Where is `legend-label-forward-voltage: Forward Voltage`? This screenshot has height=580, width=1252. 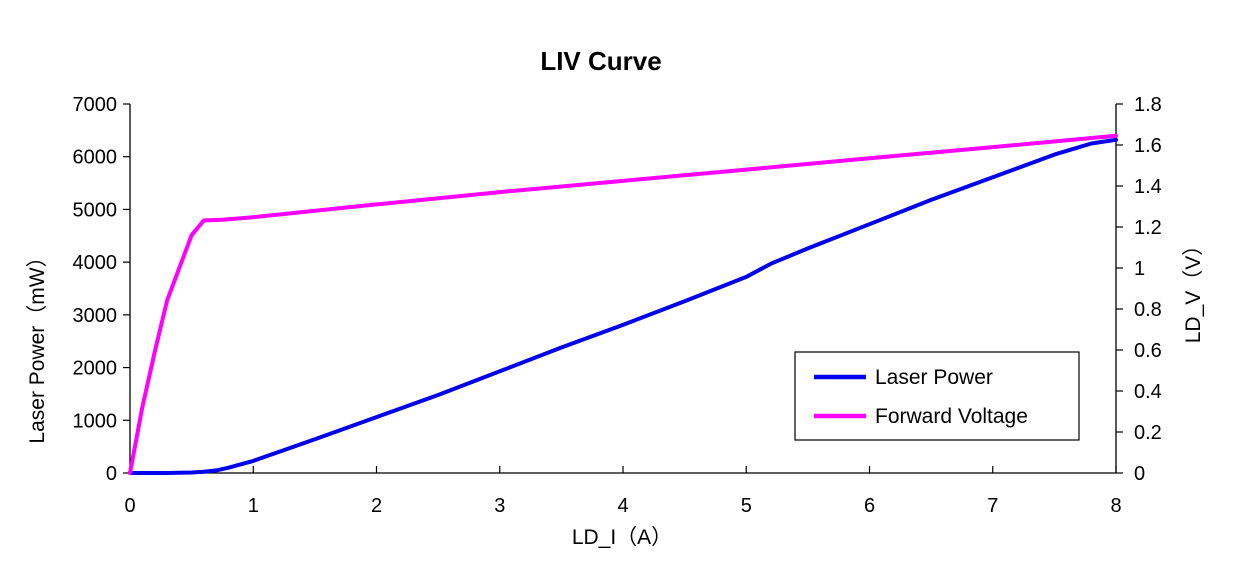
legend-label-forward-voltage: Forward Voltage is located at coordinates (951, 416).